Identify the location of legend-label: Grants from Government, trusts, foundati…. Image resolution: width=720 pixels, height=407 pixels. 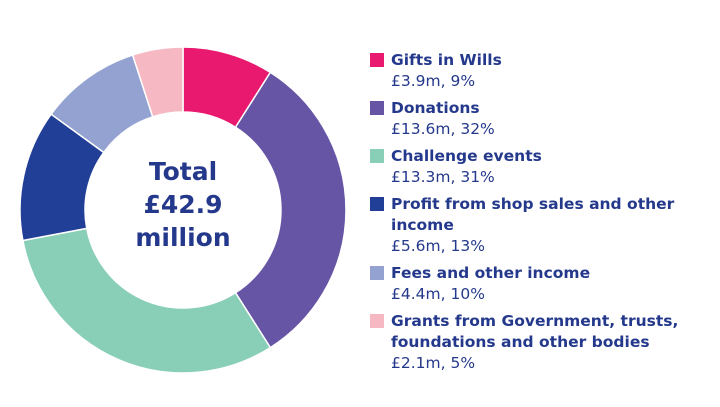
(535, 331).